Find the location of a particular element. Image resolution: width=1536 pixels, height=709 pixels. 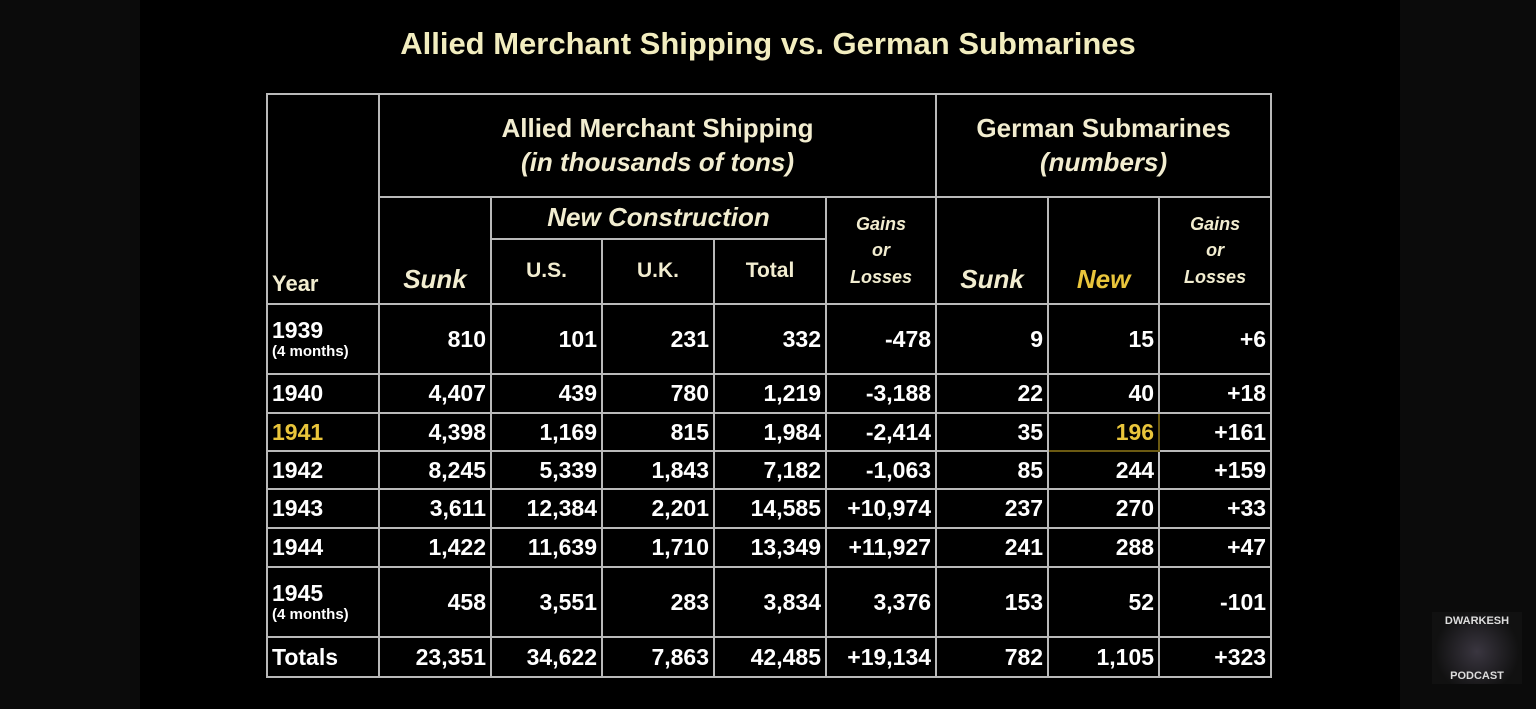

header-row-3: U.S. U.K. Total is located at coordinates (769, 271).